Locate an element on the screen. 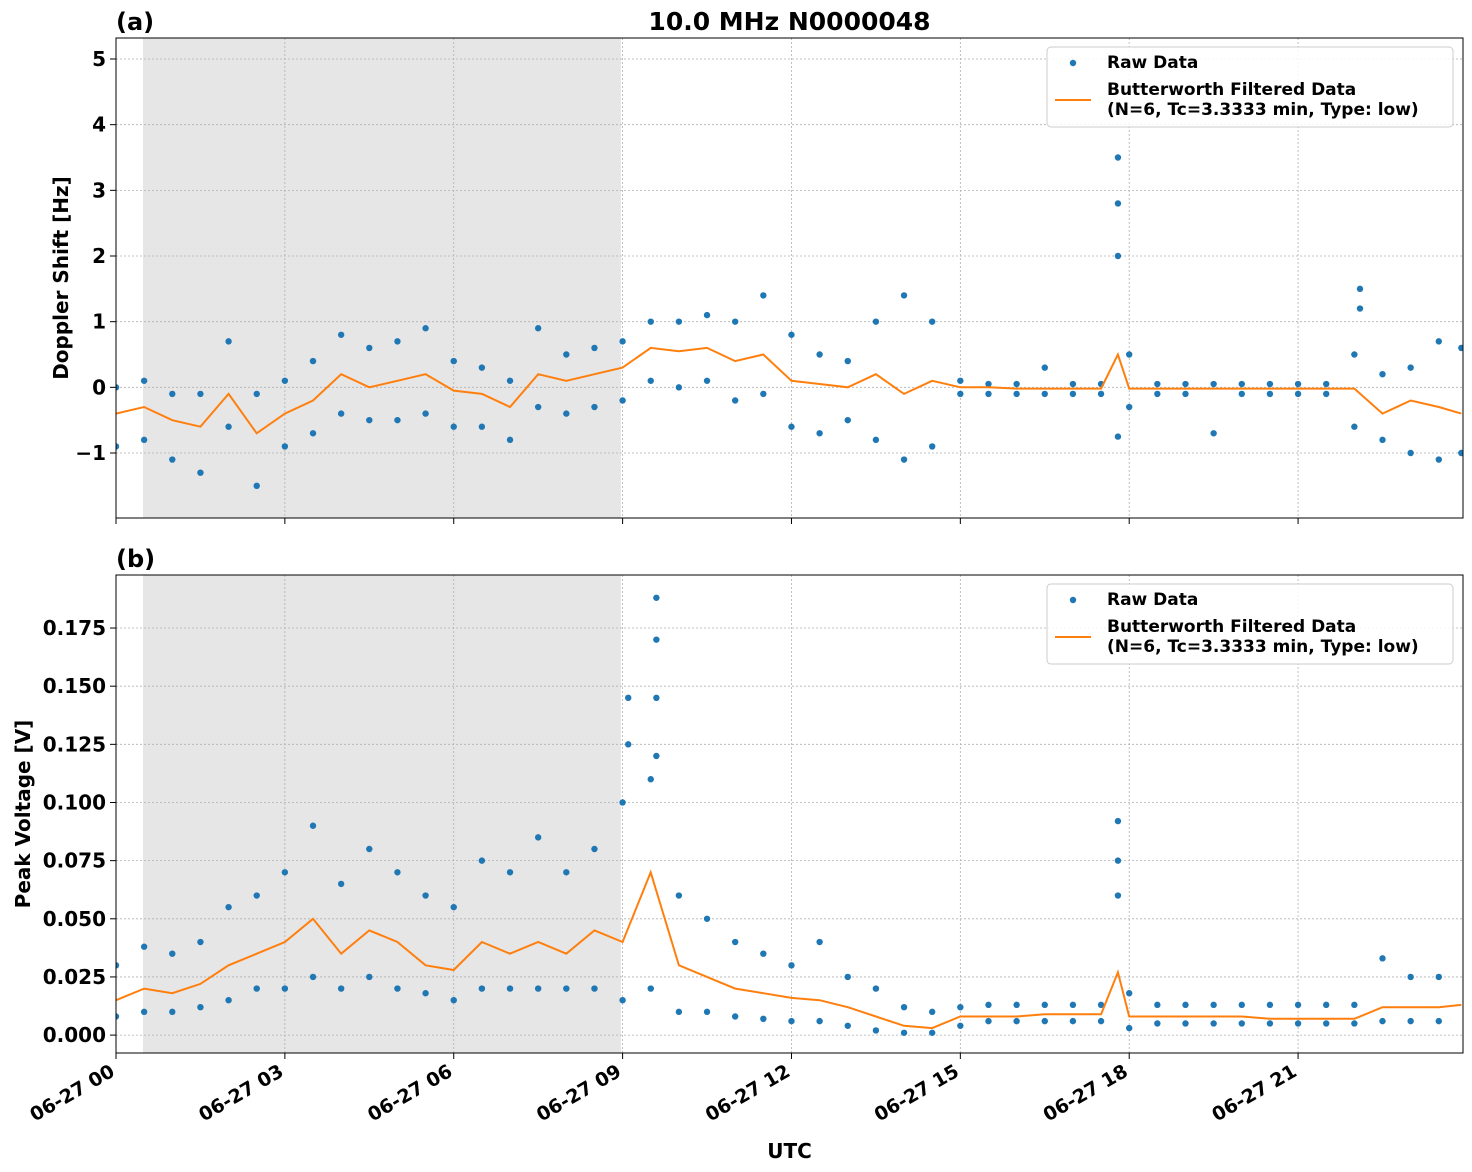 The height and width of the screenshot is (1172, 1472). filtered-line is located at coordinates (789, 390).